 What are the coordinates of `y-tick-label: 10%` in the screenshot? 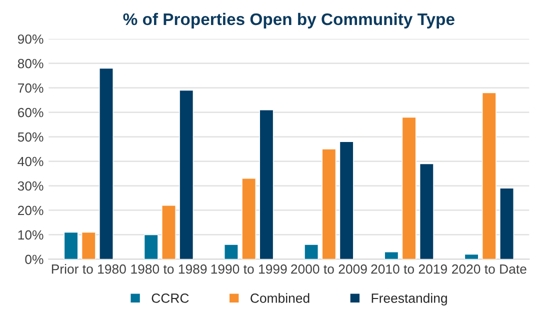 It's located at (31, 235).